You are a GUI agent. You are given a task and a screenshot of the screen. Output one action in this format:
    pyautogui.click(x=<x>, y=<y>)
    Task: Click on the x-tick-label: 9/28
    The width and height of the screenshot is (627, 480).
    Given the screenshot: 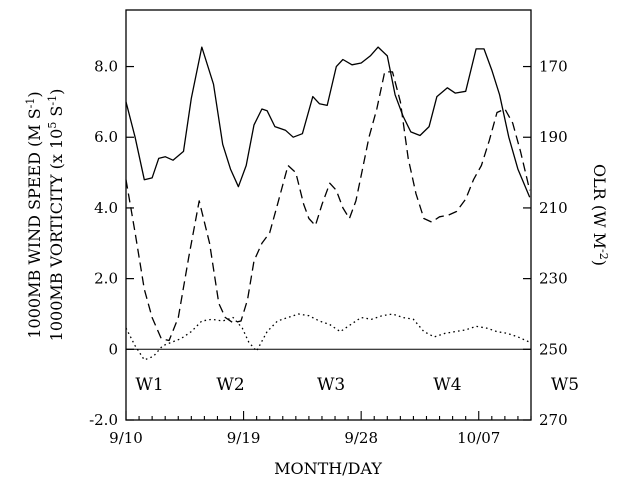 What is the action you would take?
    pyautogui.click(x=361, y=438)
    